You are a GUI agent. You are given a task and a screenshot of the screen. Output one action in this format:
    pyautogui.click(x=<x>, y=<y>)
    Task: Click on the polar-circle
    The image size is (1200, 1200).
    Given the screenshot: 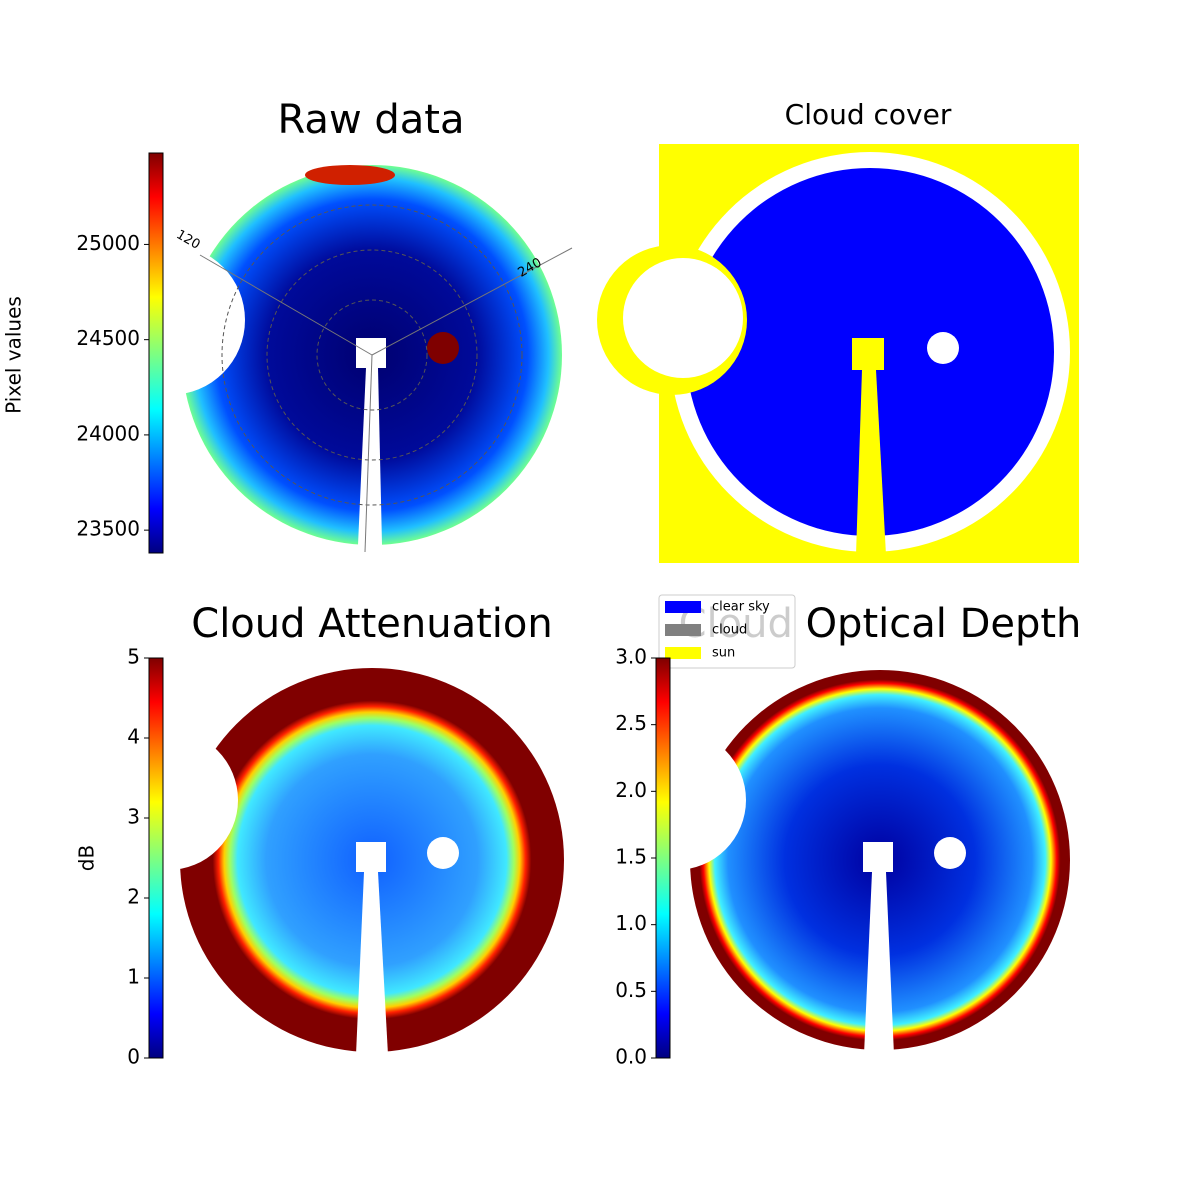 What is the action you would take?
    pyautogui.click(x=372, y=355)
    